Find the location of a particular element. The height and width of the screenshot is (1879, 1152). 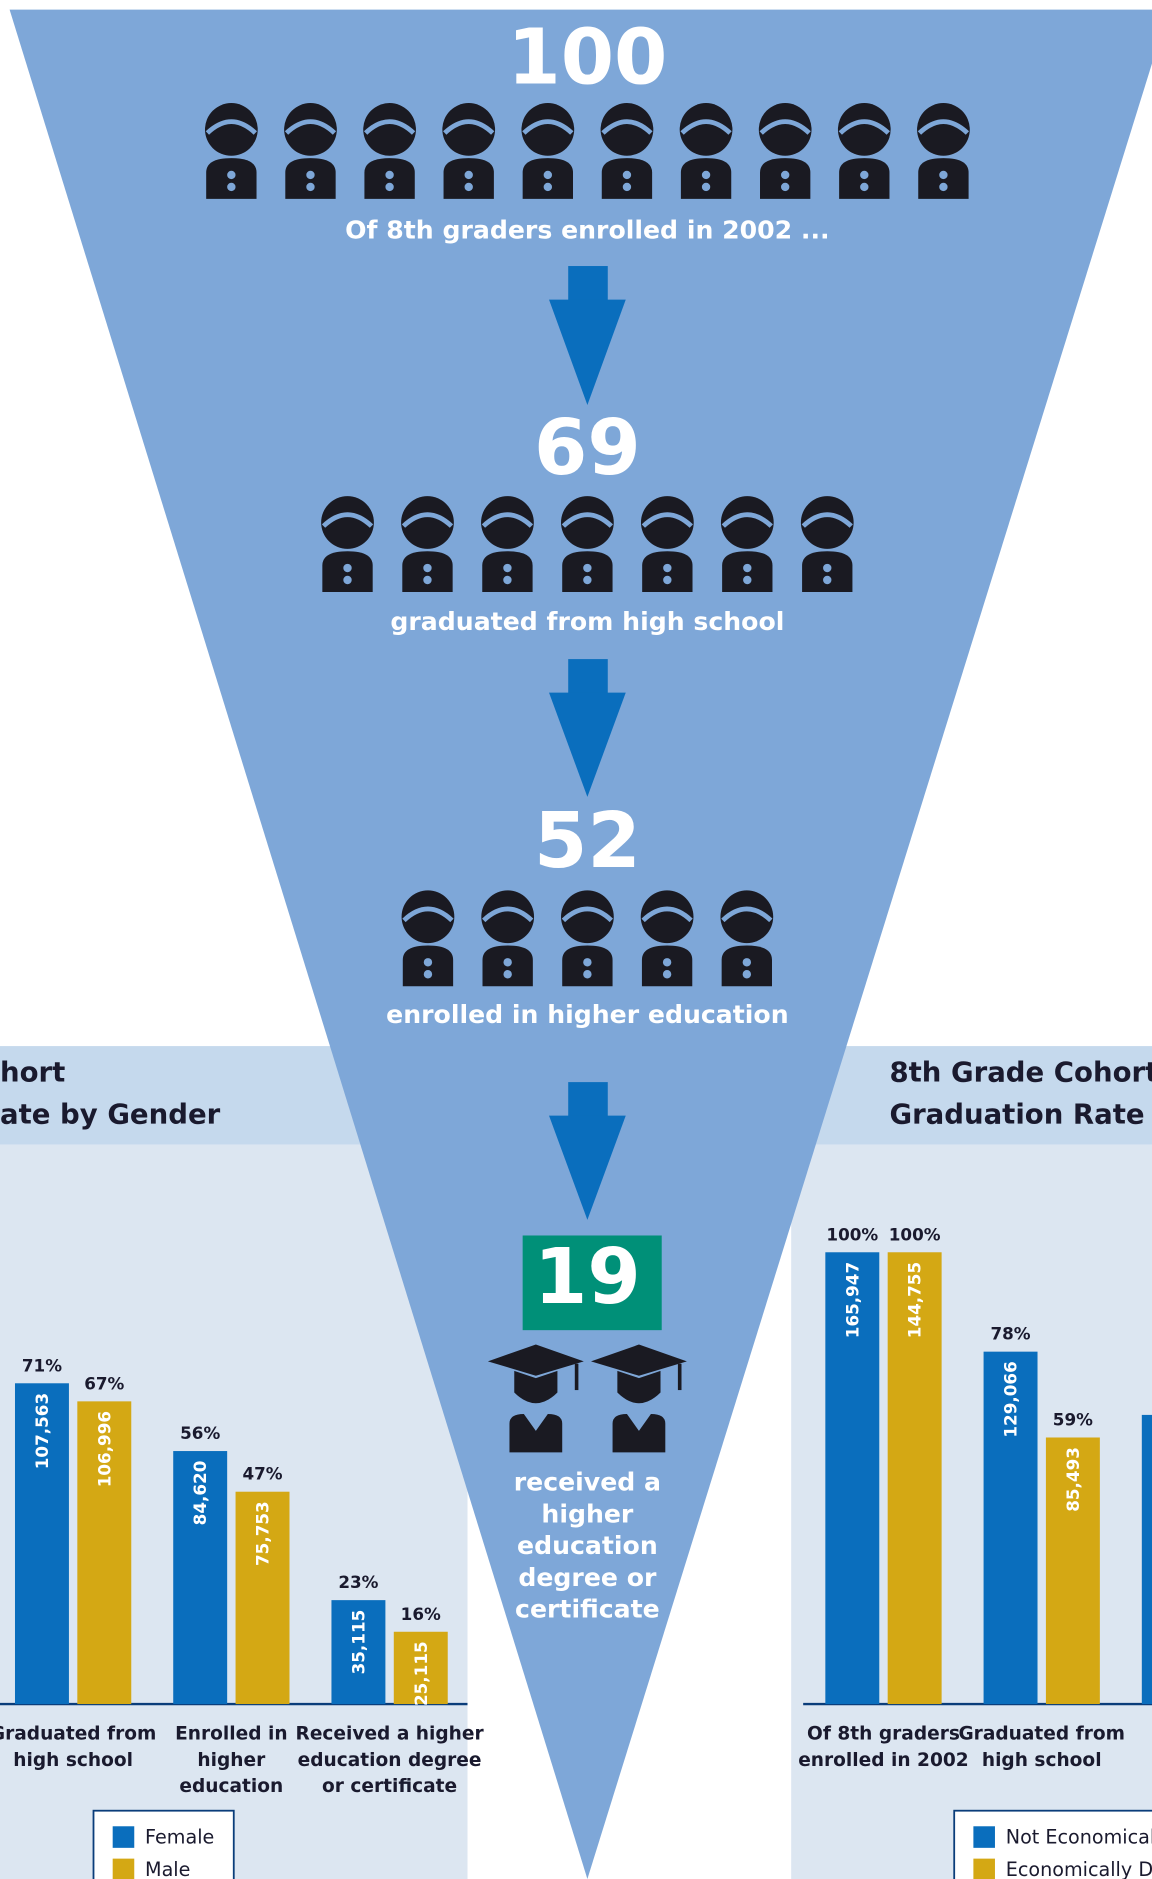

chart-title: 8th Grade Cohort is located at coordinates (1020, 1073).